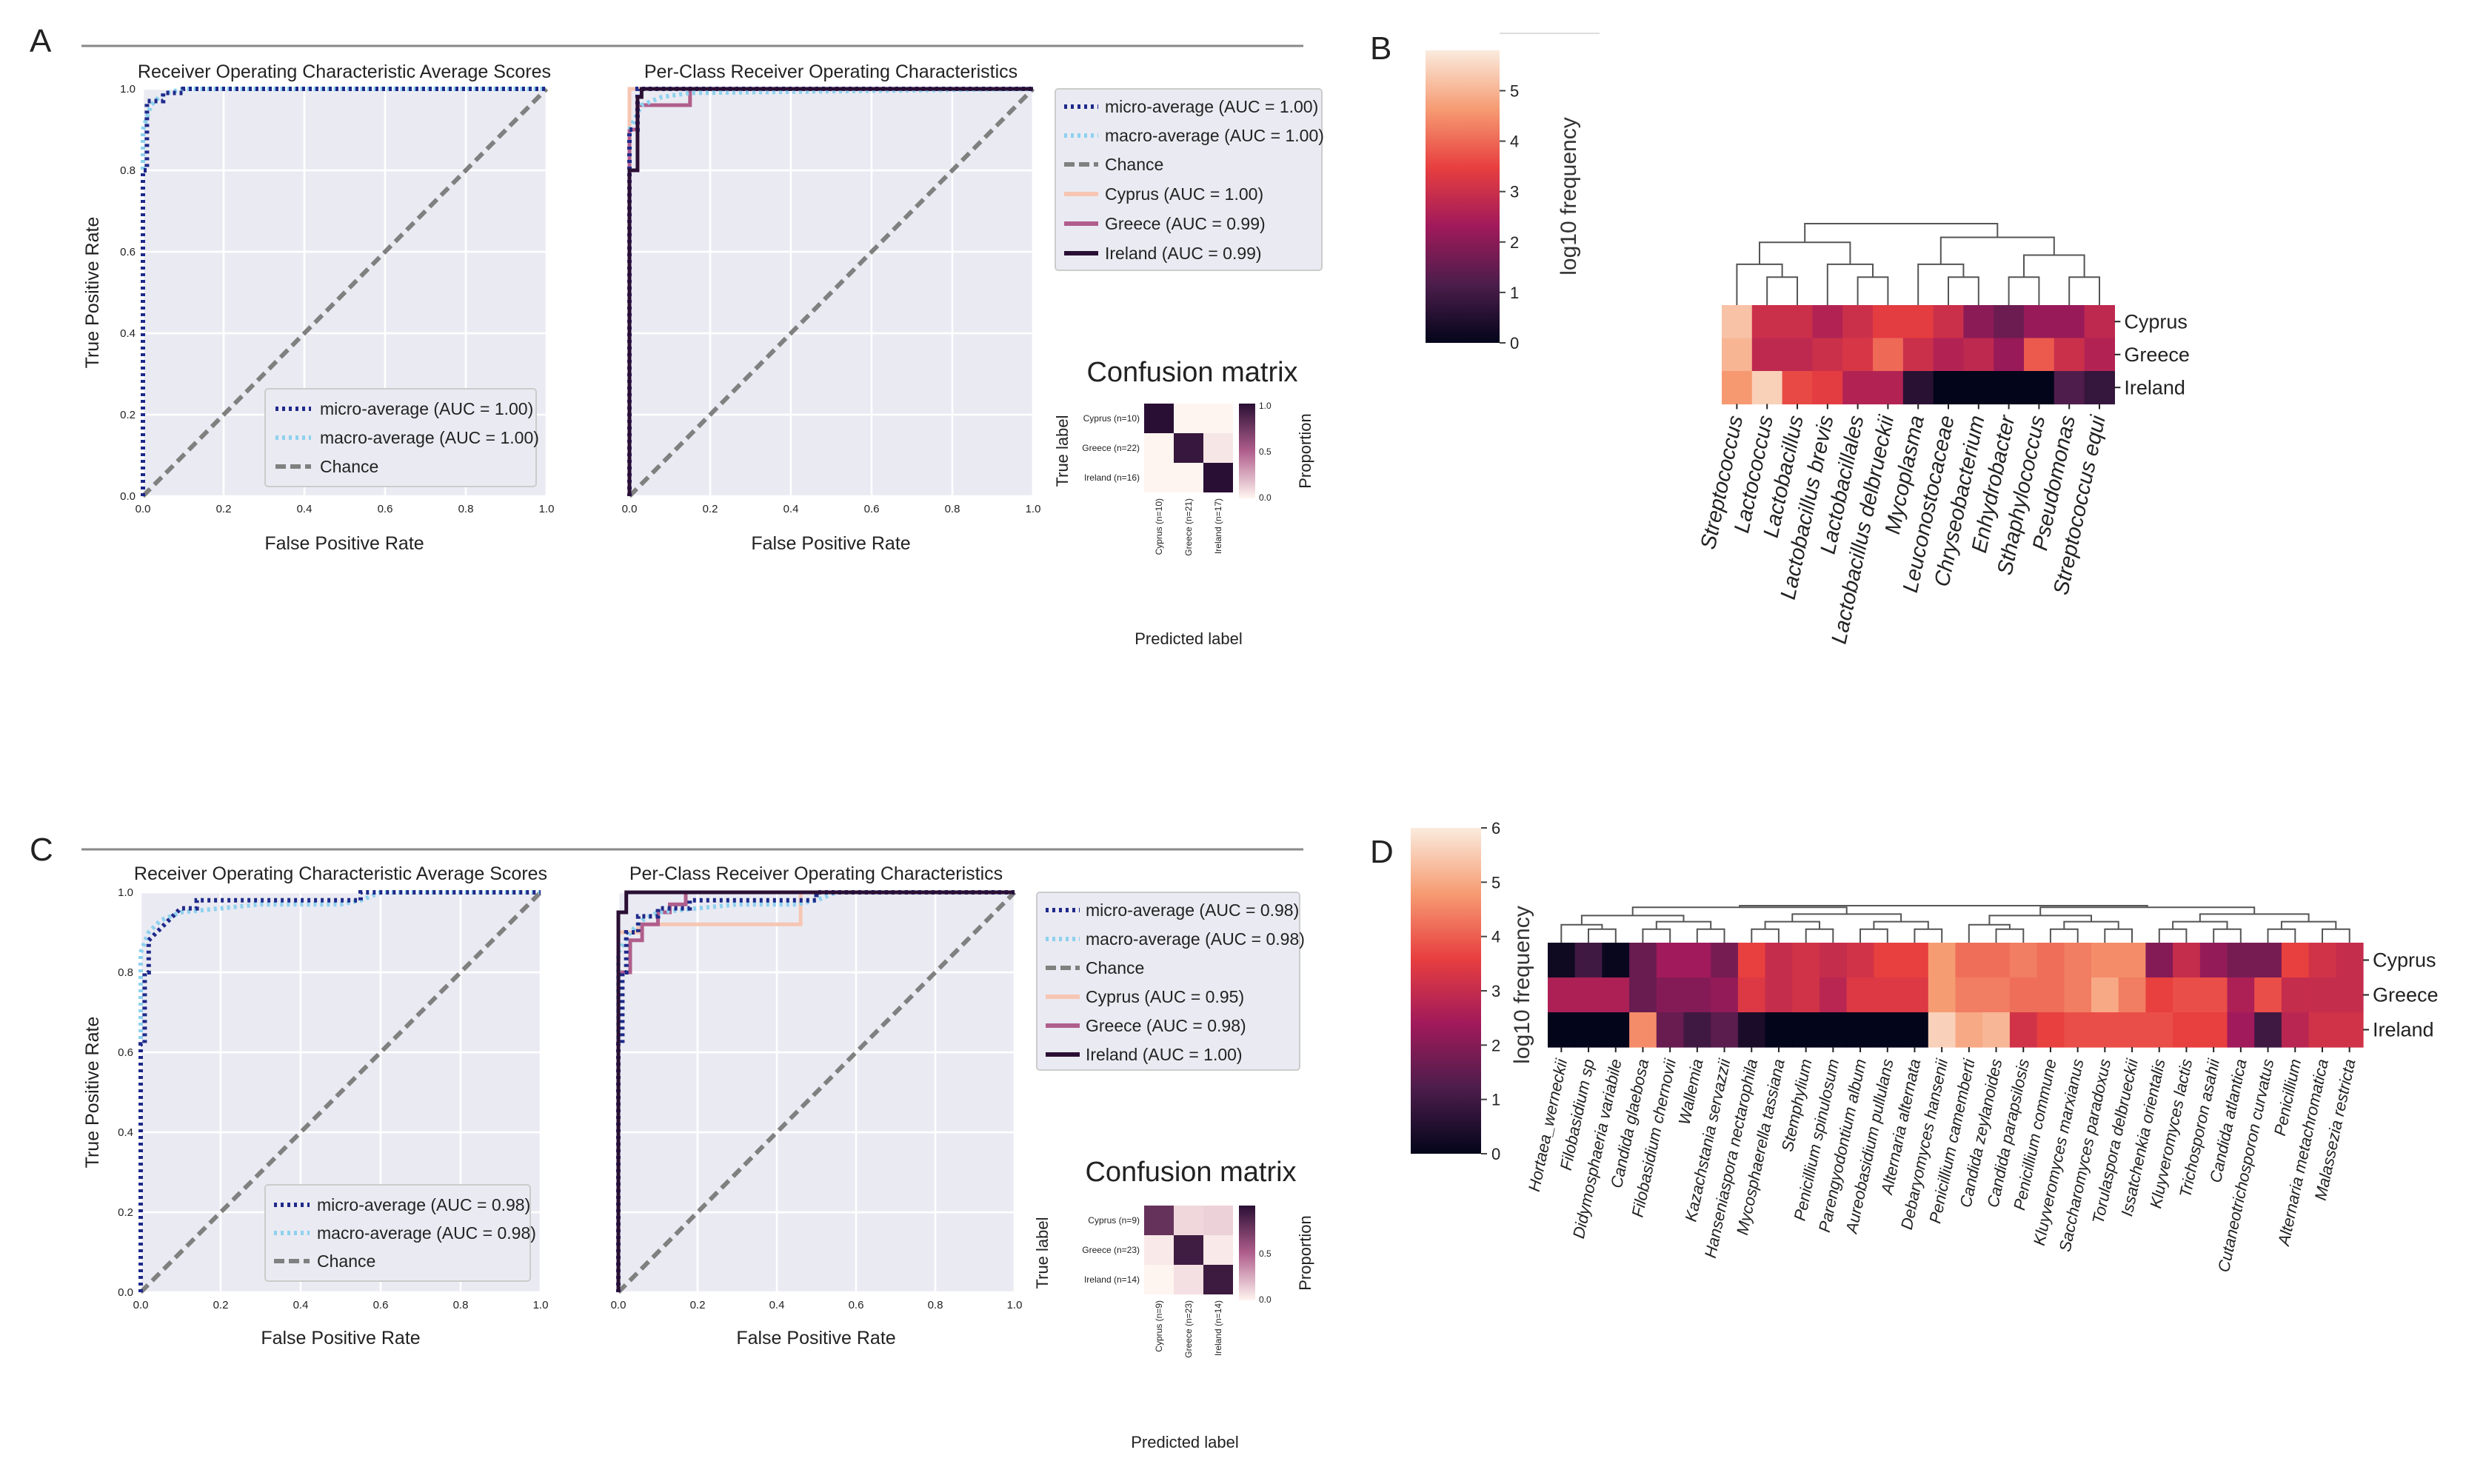  I want to click on y-tick-label: 1.0, so click(125, 892).